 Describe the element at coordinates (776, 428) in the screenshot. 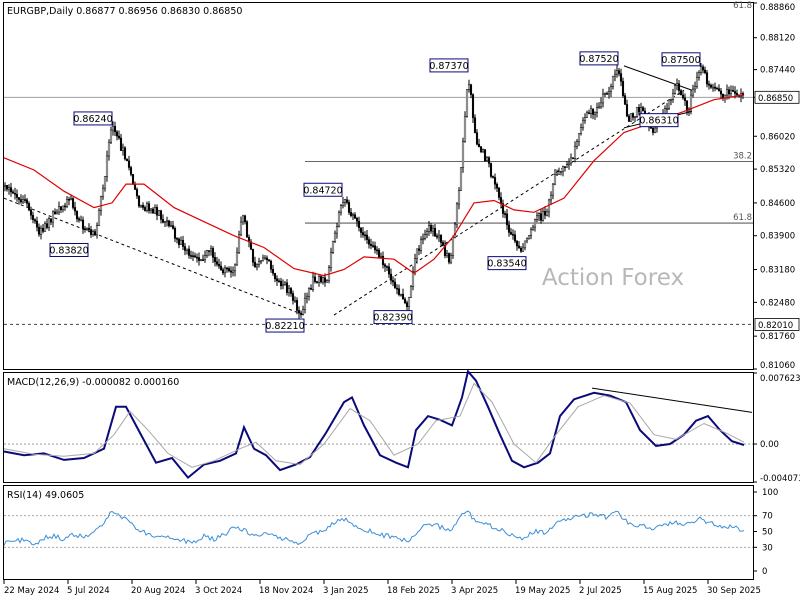

I see `macd-y-axis: 0.007623 0.00 -0.004073` at that location.